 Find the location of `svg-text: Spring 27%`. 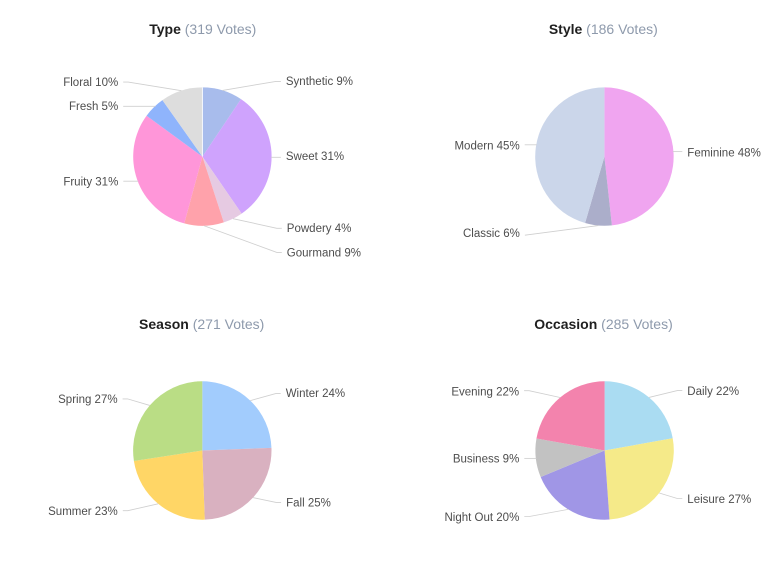

svg-text: Spring 27% is located at coordinates (87, 400).